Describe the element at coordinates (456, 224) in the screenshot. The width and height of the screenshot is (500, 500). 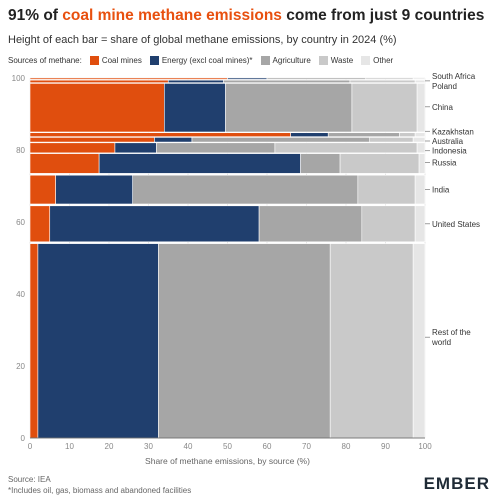
I see `country-label: United States` at that location.